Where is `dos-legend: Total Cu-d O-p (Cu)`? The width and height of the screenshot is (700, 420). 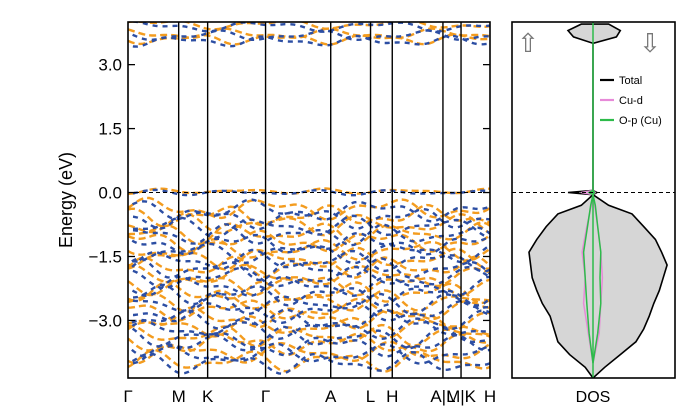
dos-legend: Total Cu-d O-p (Cu) is located at coordinates (631, 101).